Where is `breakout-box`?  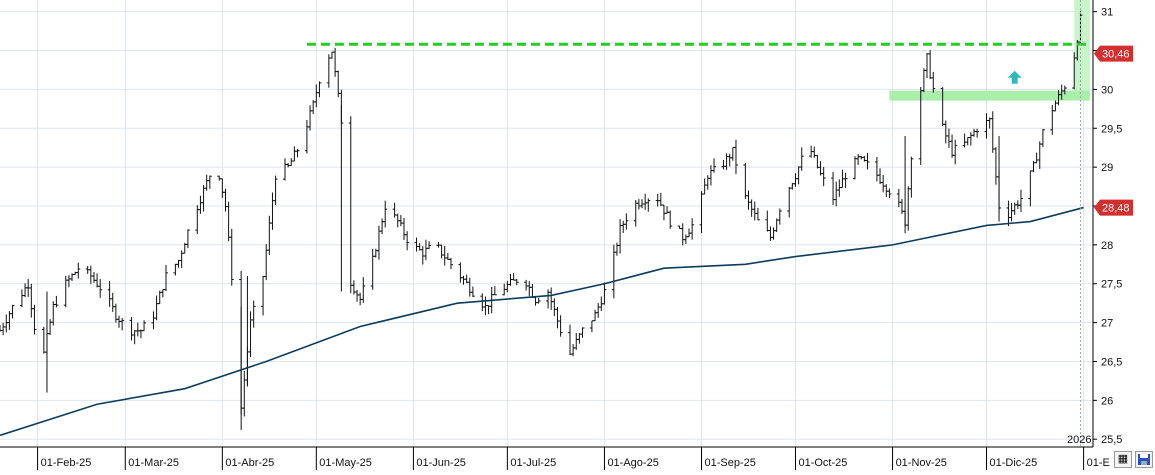
breakout-box is located at coordinates (1082, 48).